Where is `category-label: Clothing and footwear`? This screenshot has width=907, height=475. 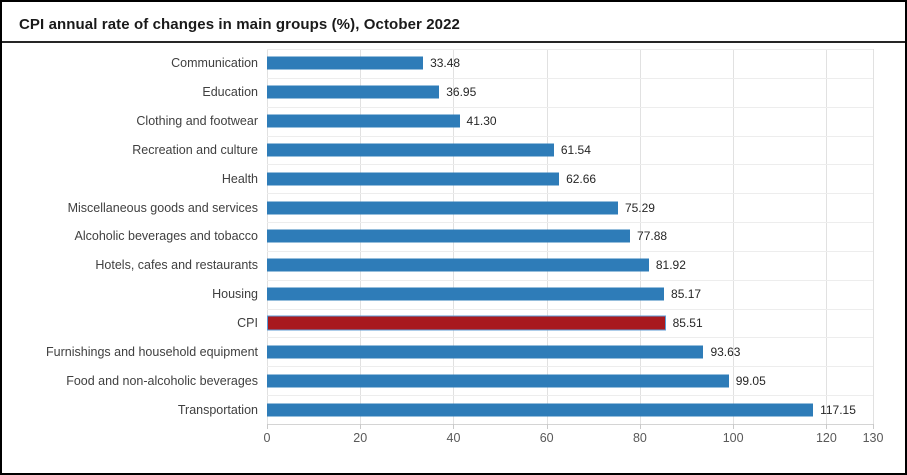 category-label: Clothing and footwear is located at coordinates (197, 121).